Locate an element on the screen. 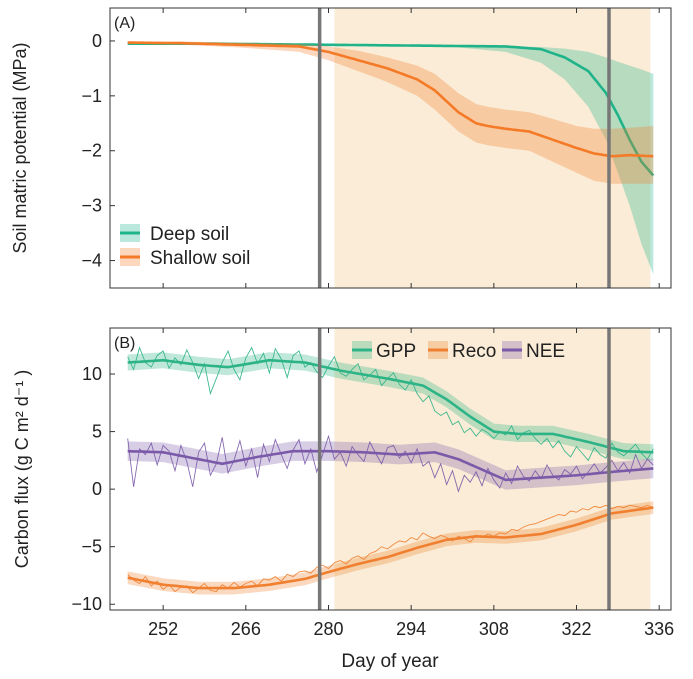  nee-line is located at coordinates (390, 465).